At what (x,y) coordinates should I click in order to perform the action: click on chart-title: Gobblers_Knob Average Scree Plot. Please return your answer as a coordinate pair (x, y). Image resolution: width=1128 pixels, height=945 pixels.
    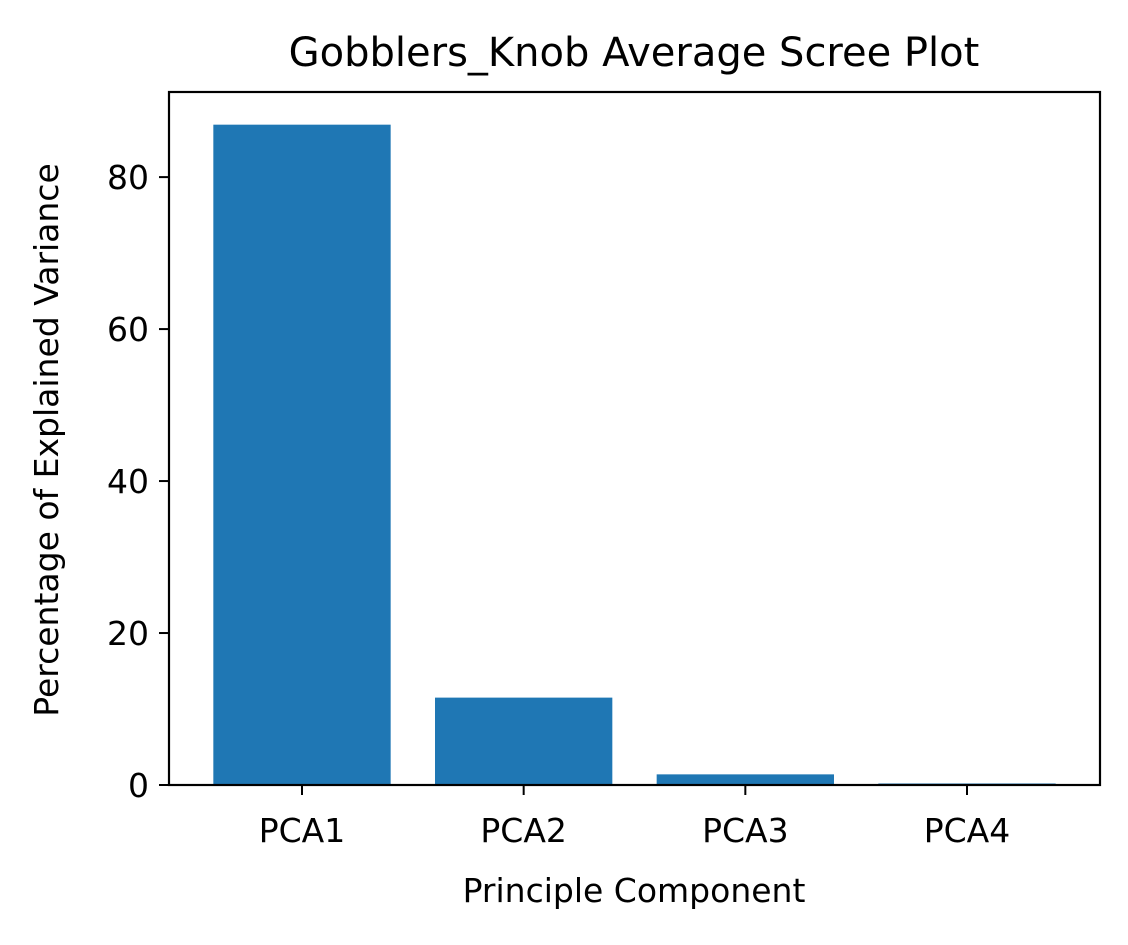
    Looking at the image, I should click on (634, 53).